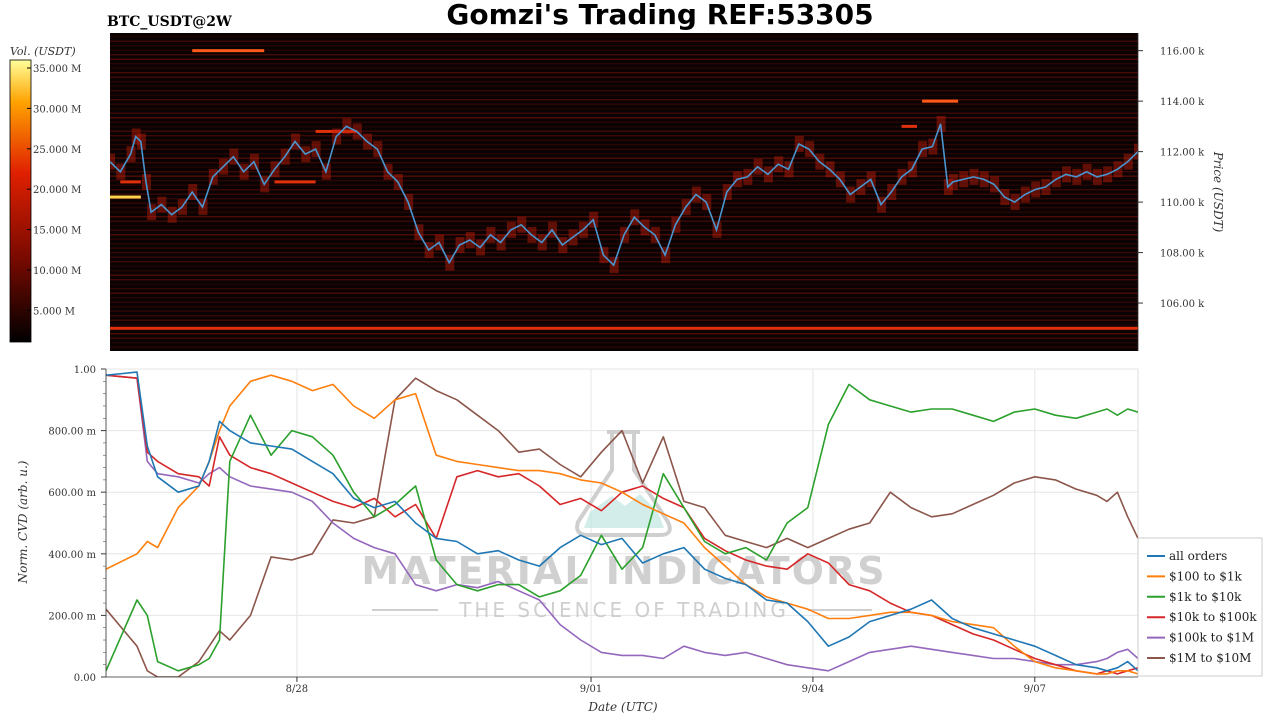  Describe the element at coordinates (1205, 597) in the screenshot. I see `legend-label: $1k to $10k` at that location.